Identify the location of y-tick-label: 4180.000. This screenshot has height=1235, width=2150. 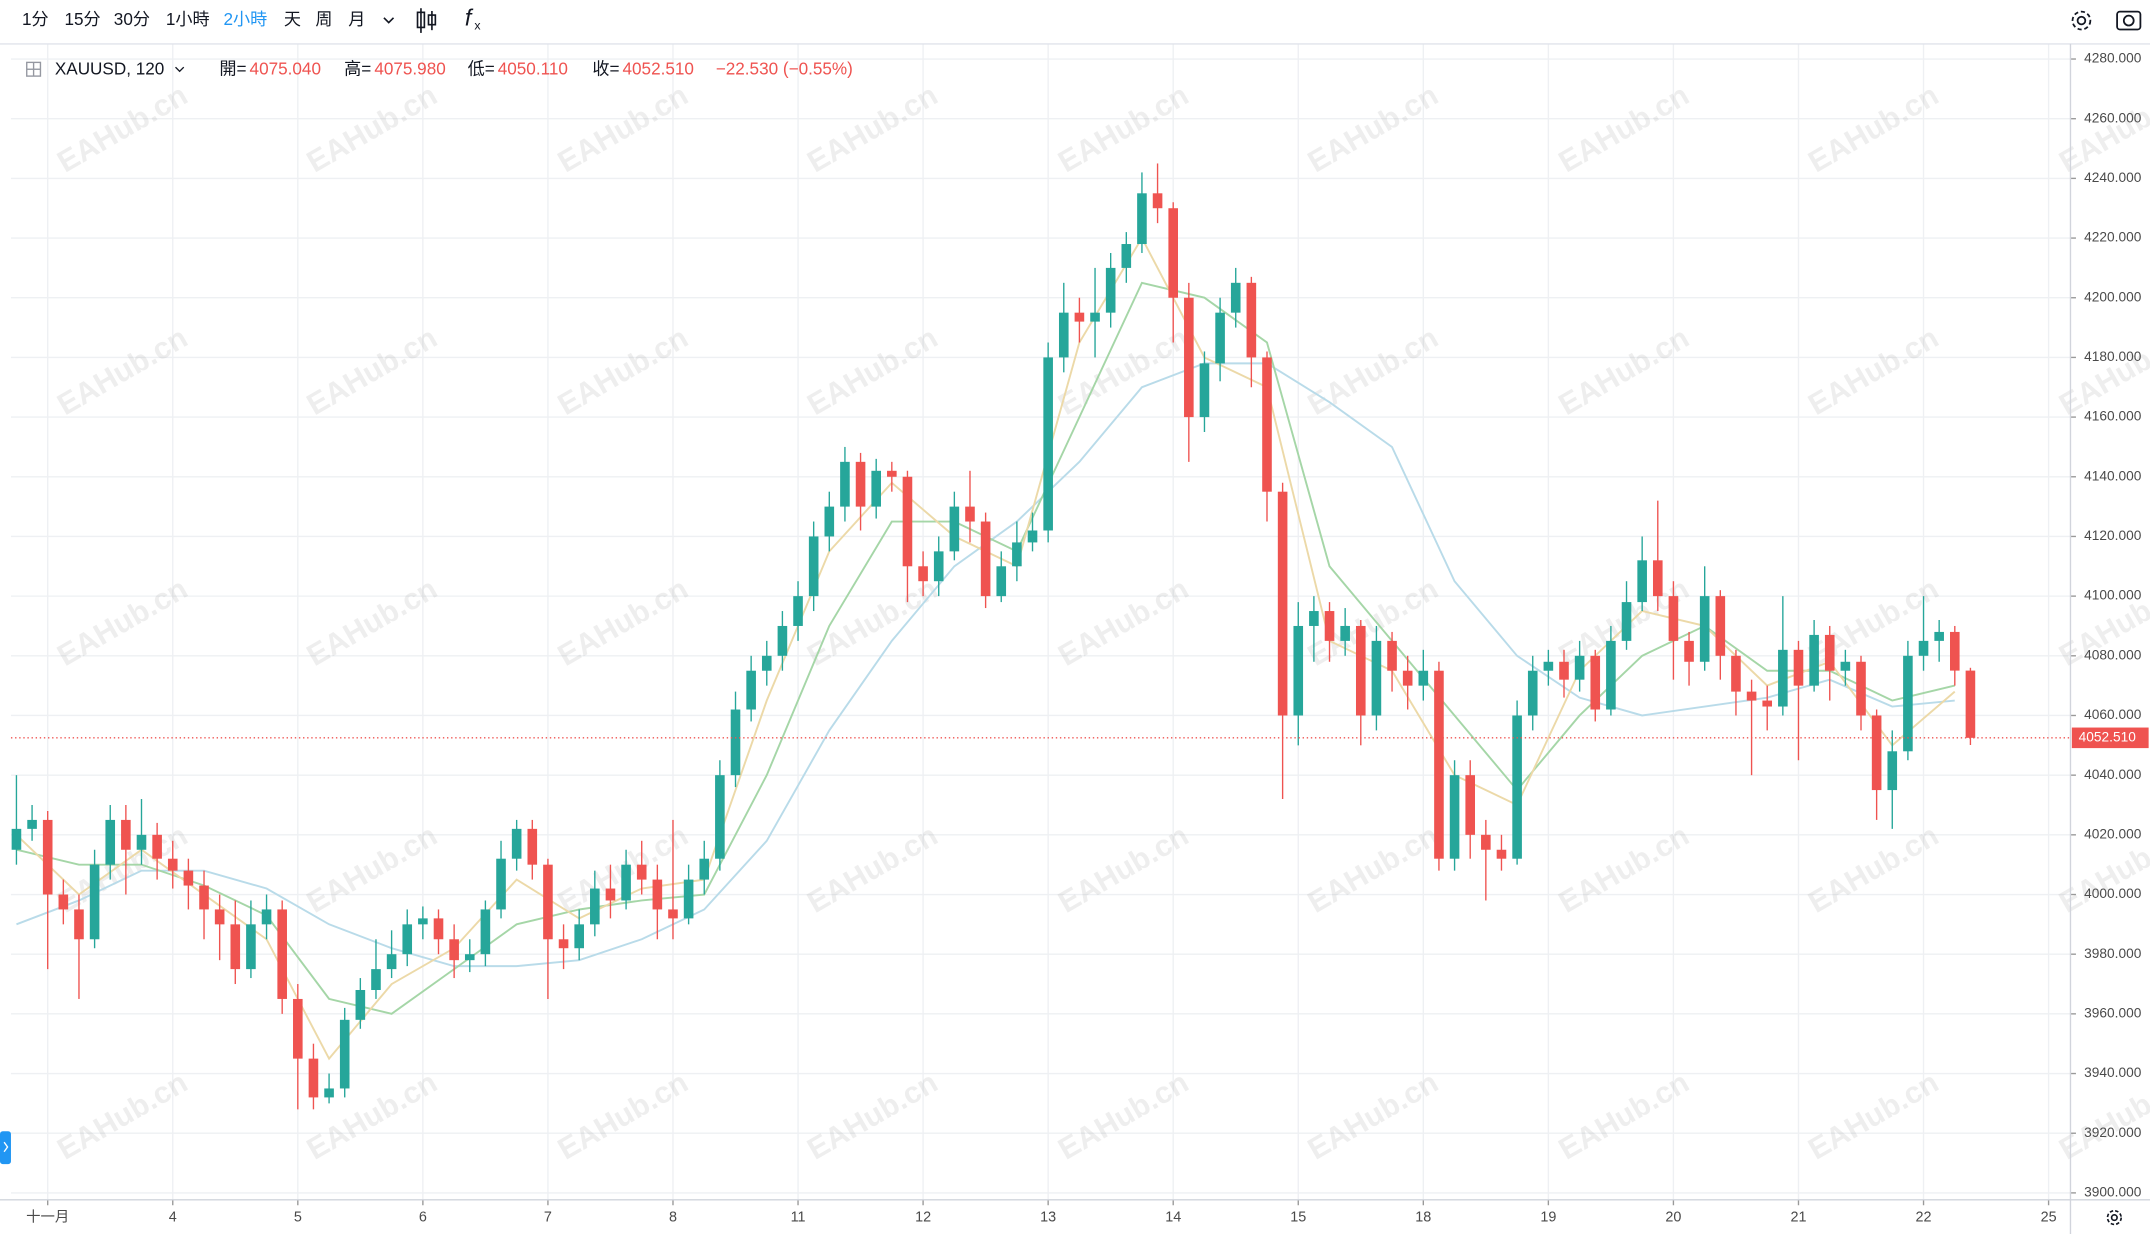
(2113, 356).